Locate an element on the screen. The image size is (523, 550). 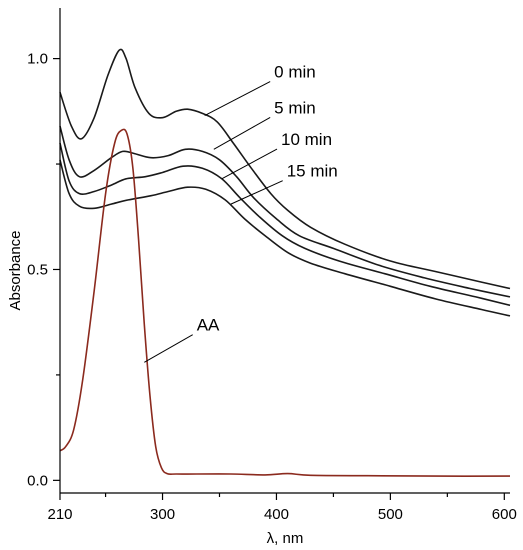
x-tick-label-210: 210 is located at coordinates (59, 514).